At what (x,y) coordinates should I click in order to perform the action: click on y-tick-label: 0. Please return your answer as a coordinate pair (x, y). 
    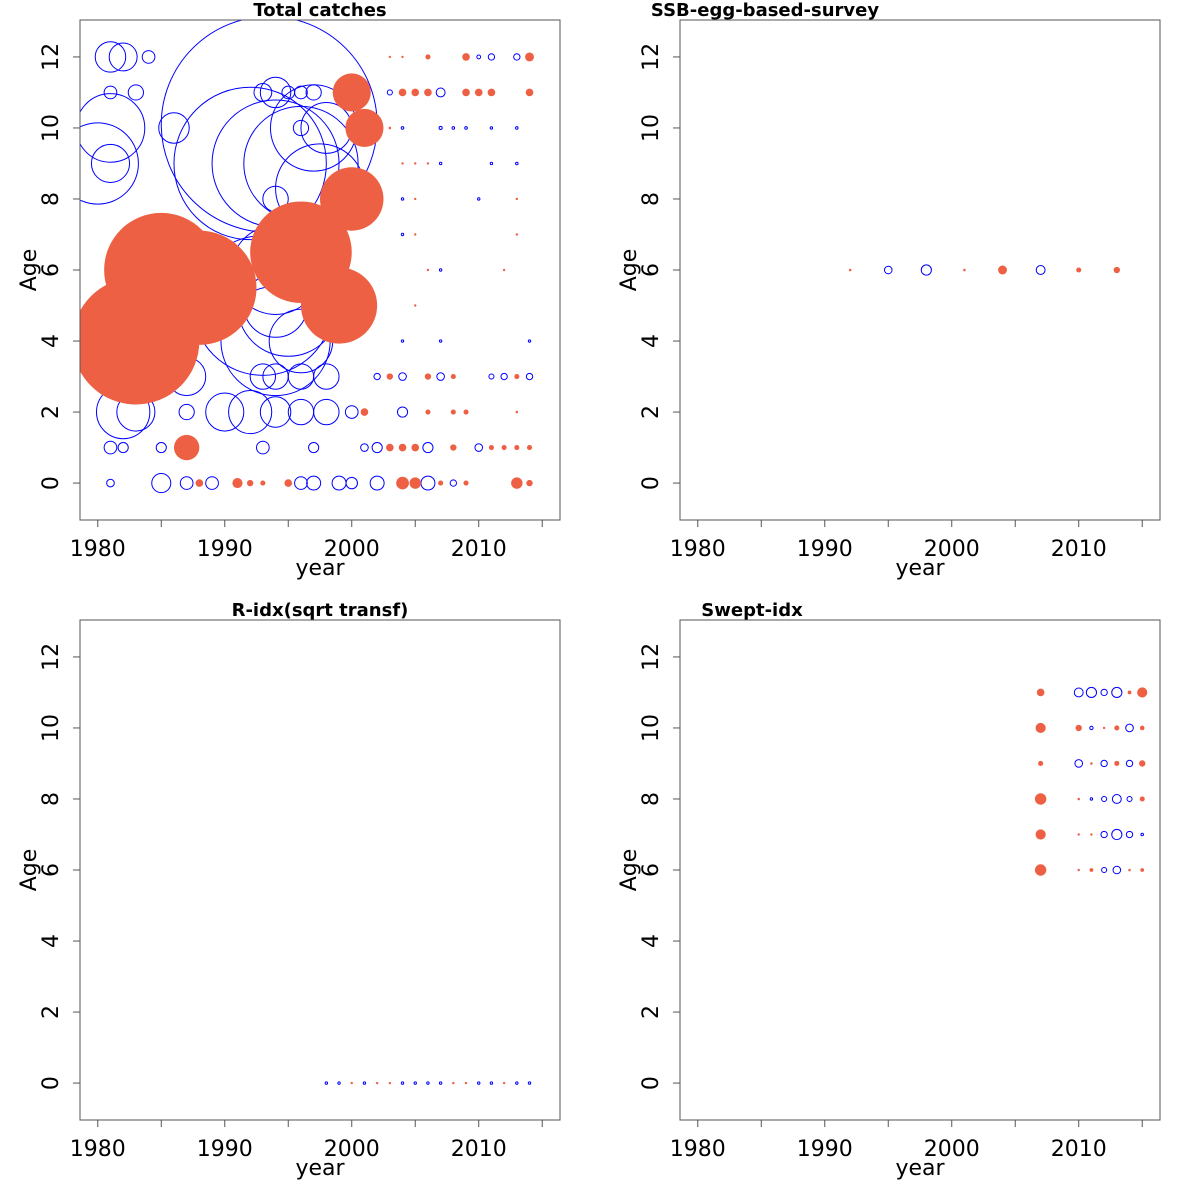
    Looking at the image, I should click on (51, 1083).